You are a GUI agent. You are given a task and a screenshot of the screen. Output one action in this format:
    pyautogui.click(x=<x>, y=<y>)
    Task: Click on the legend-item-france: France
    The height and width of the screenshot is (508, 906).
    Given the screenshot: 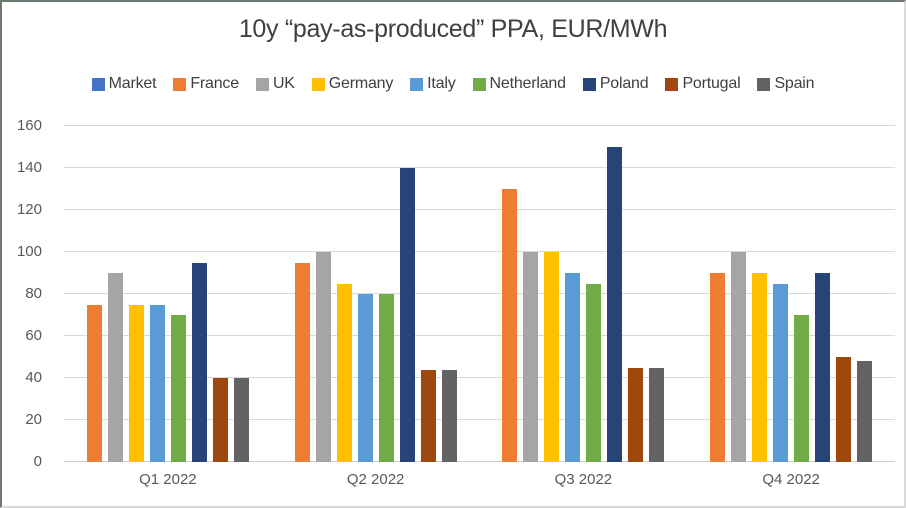 What is the action you would take?
    pyautogui.click(x=206, y=84)
    